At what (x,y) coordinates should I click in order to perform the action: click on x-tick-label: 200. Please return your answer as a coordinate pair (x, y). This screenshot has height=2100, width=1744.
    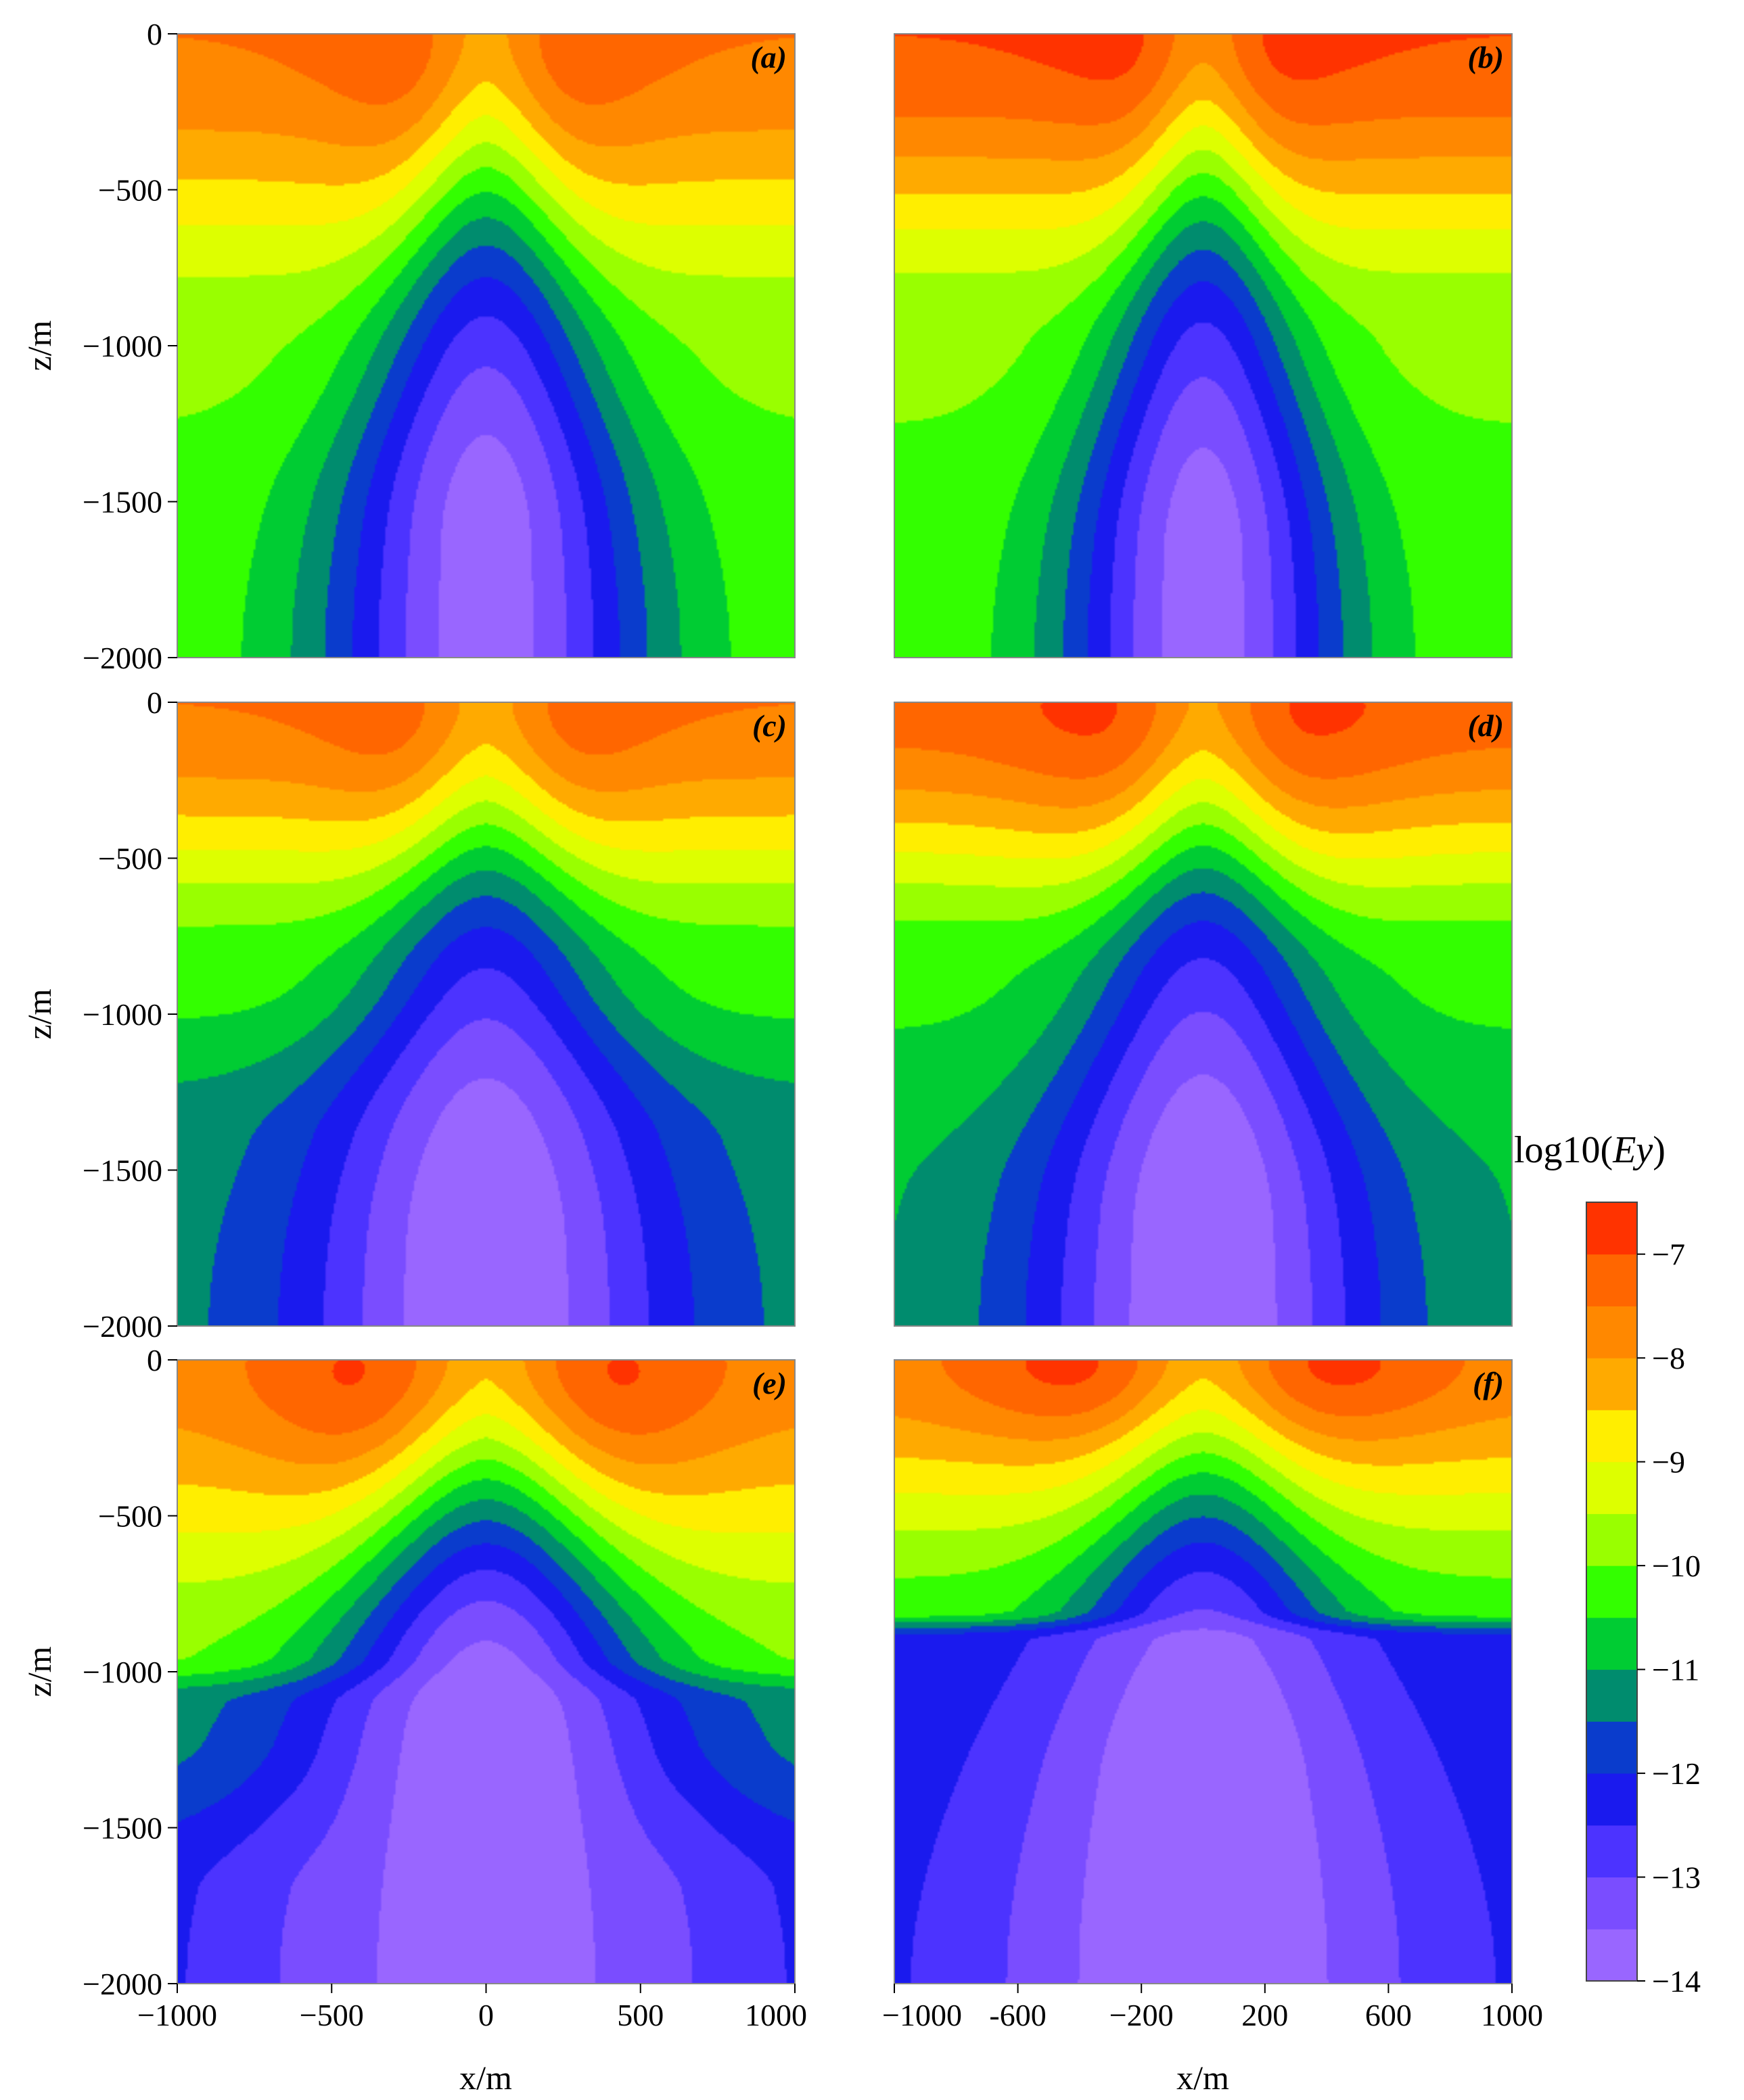
    Looking at the image, I should click on (1265, 2015).